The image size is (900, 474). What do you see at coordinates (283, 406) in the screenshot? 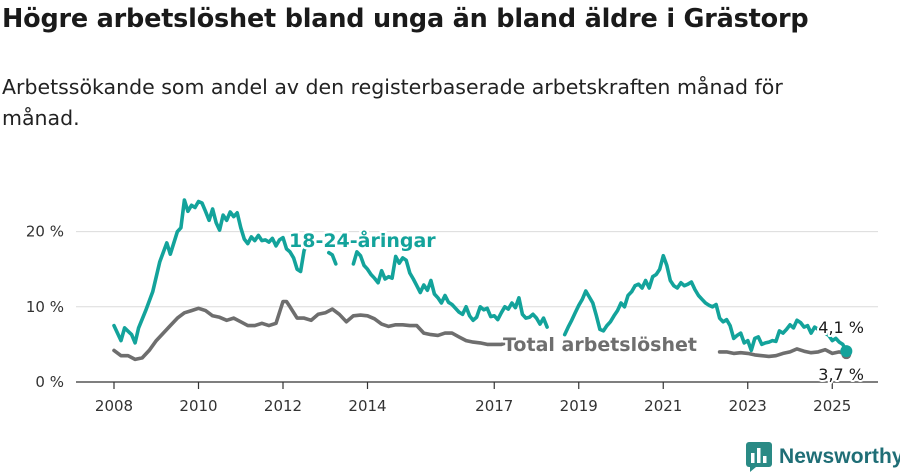
I see `x-tick-label: 2012` at bounding box center [283, 406].